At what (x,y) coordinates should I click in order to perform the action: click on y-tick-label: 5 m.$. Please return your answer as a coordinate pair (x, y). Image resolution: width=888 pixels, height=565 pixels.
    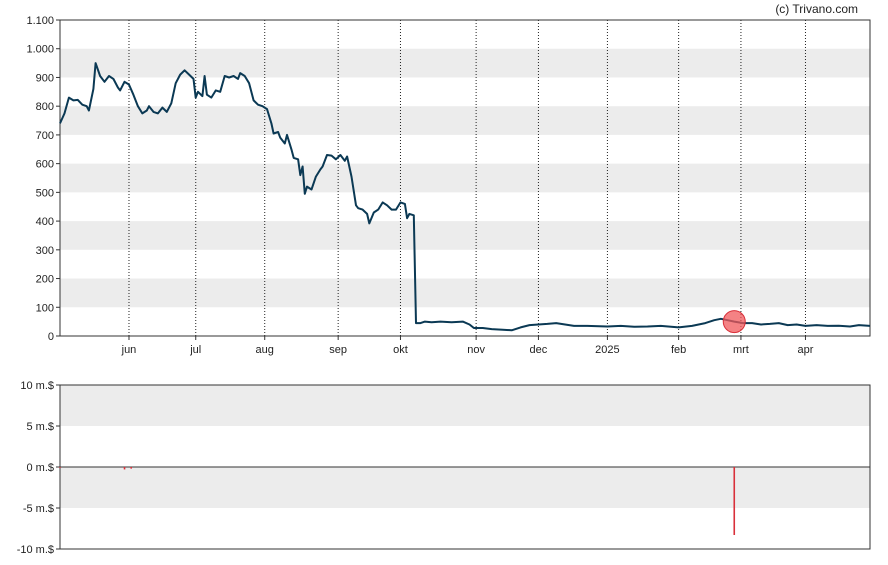
    Looking at the image, I should click on (40, 427).